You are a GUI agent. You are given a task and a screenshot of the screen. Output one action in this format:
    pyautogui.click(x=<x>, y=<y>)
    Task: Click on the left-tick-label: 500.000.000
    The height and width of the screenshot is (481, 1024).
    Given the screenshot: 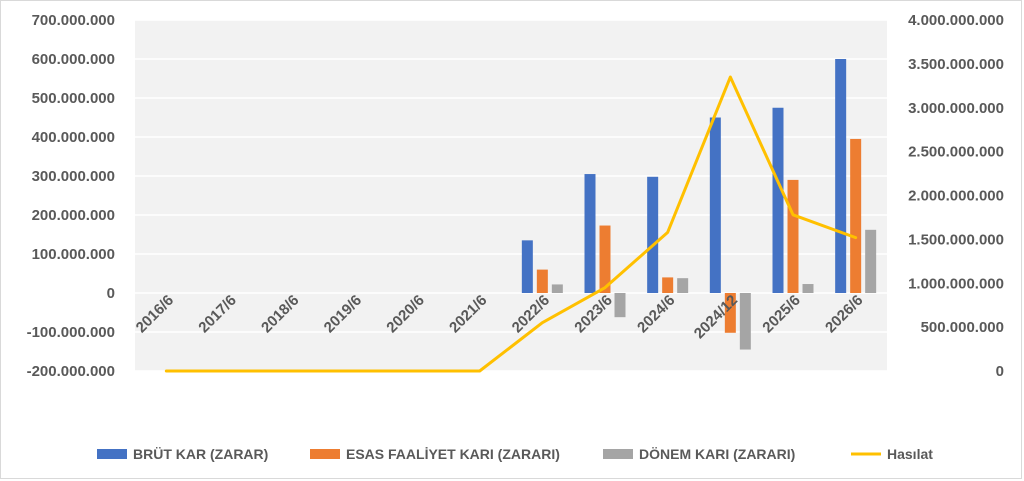 What is the action you would take?
    pyautogui.click(x=73, y=98)
    